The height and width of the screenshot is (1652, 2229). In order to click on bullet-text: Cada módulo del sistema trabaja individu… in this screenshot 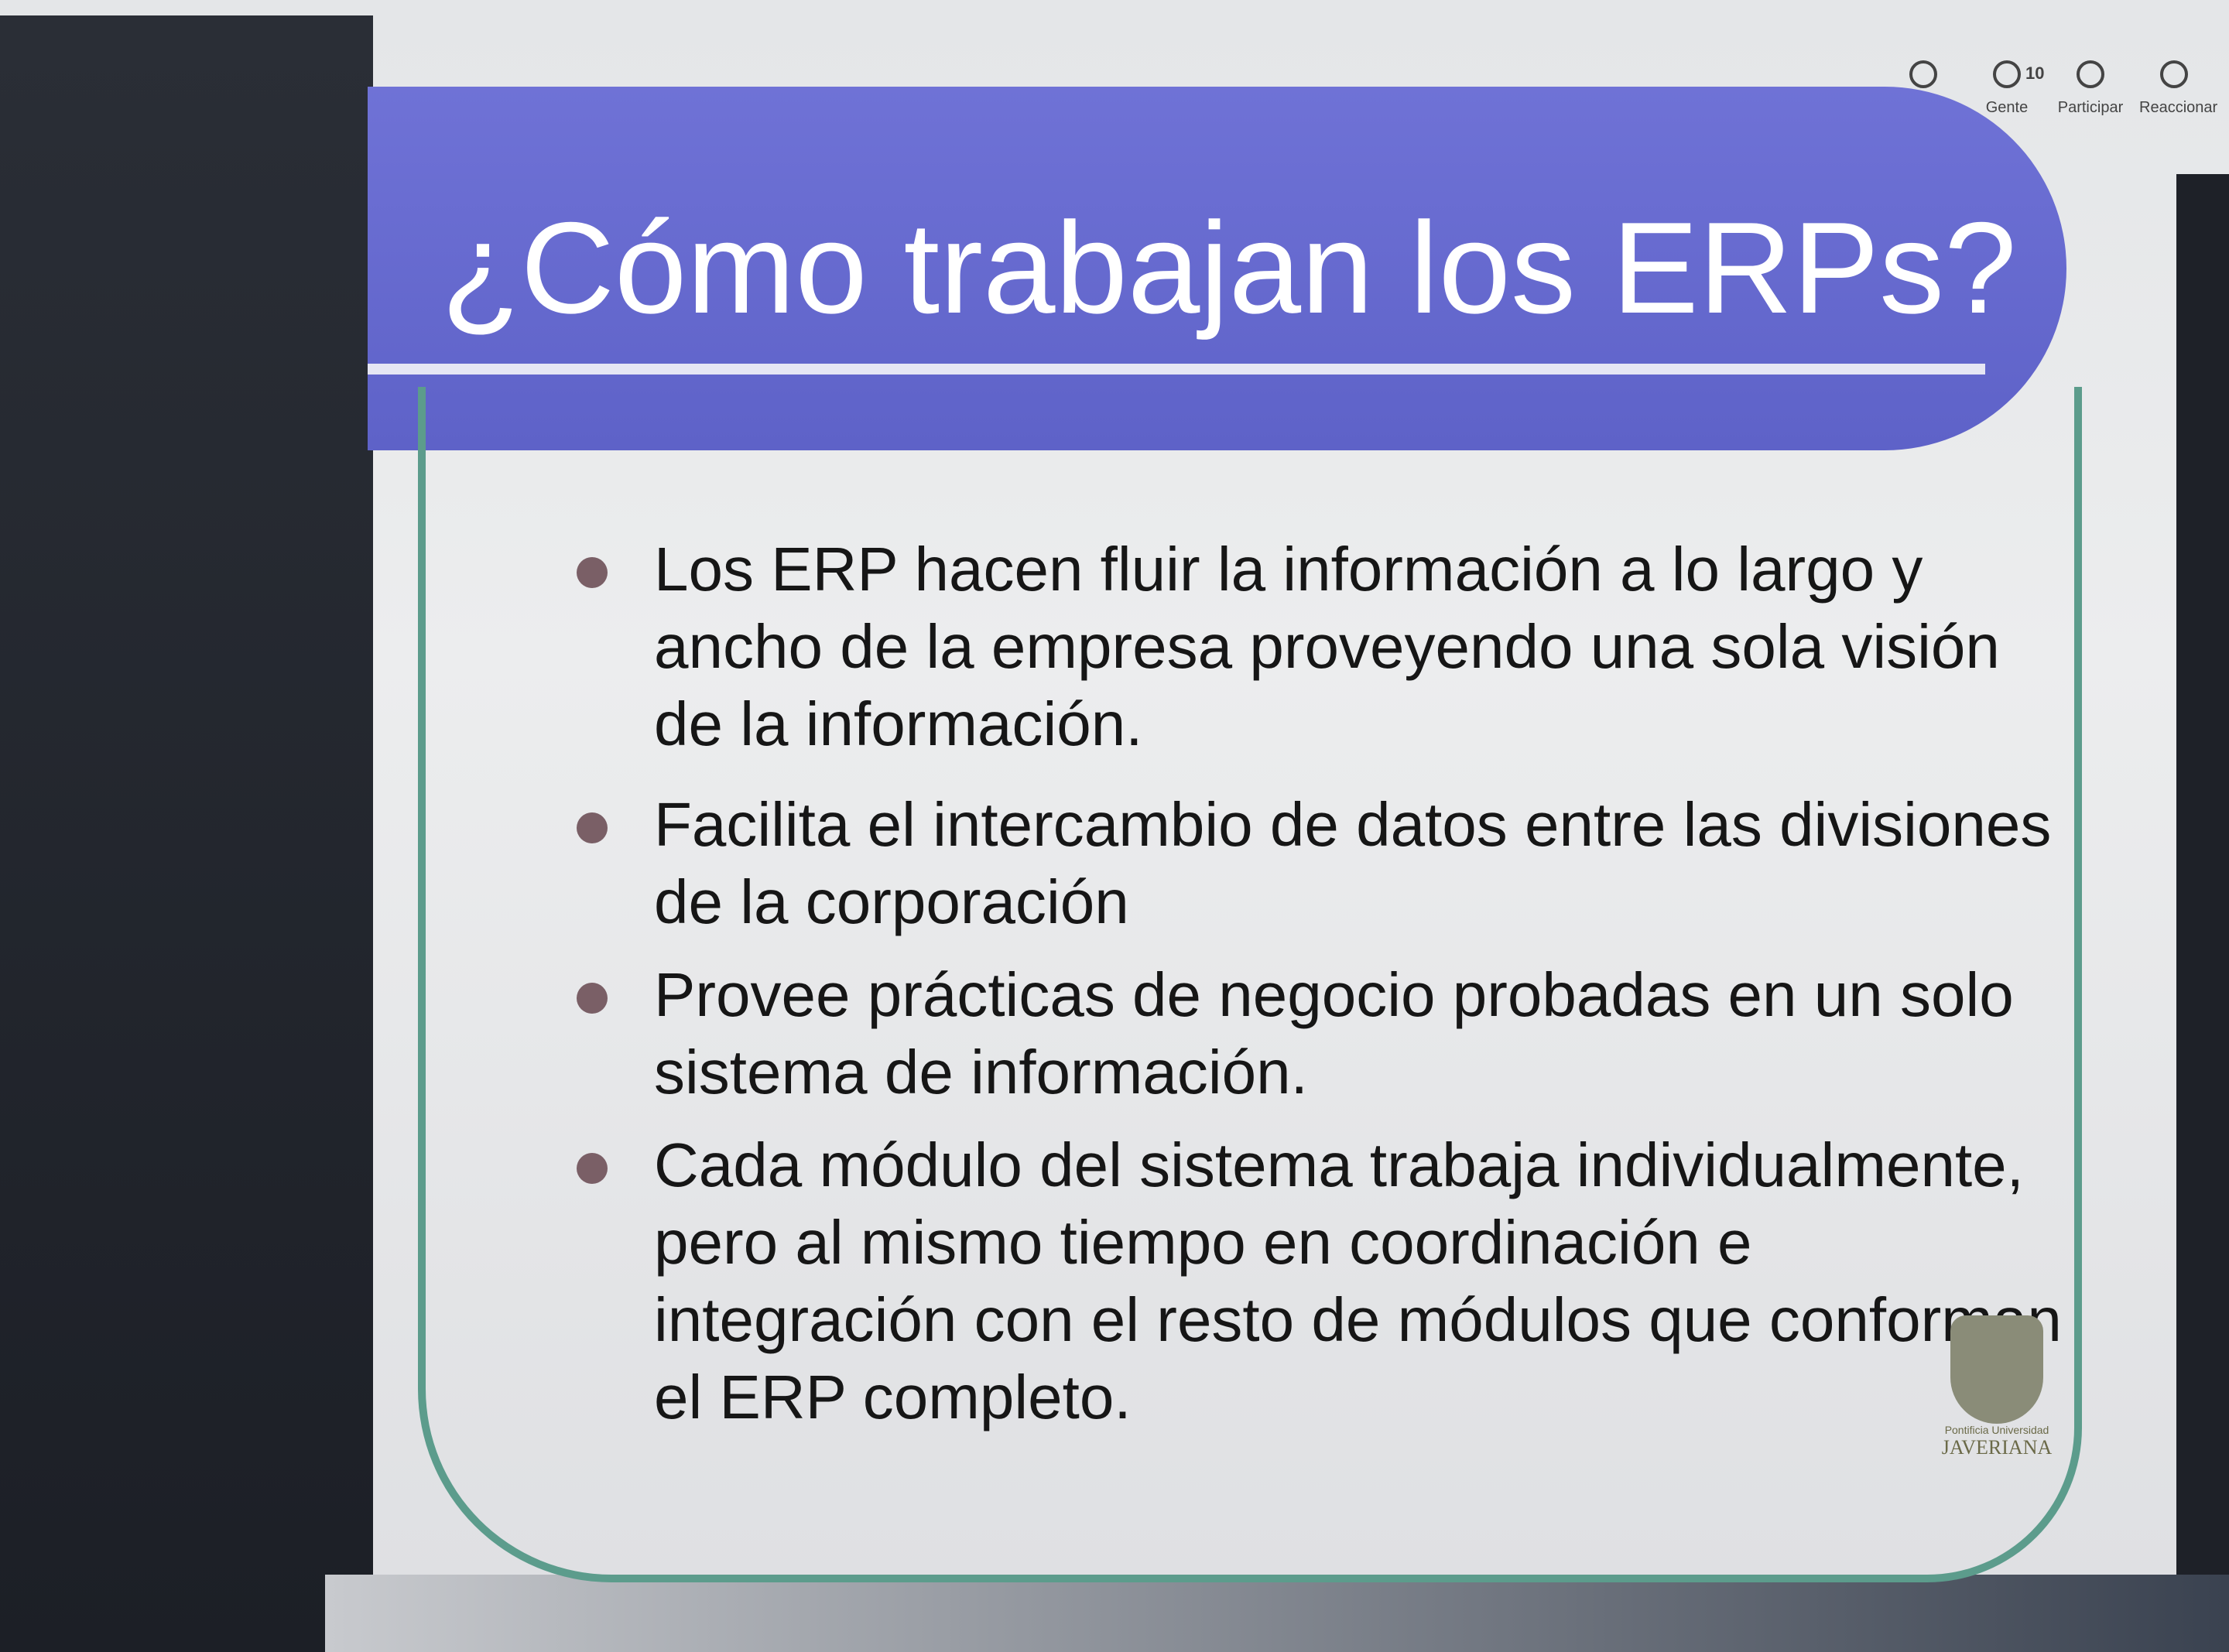, I will do `click(1339, 1165)`.